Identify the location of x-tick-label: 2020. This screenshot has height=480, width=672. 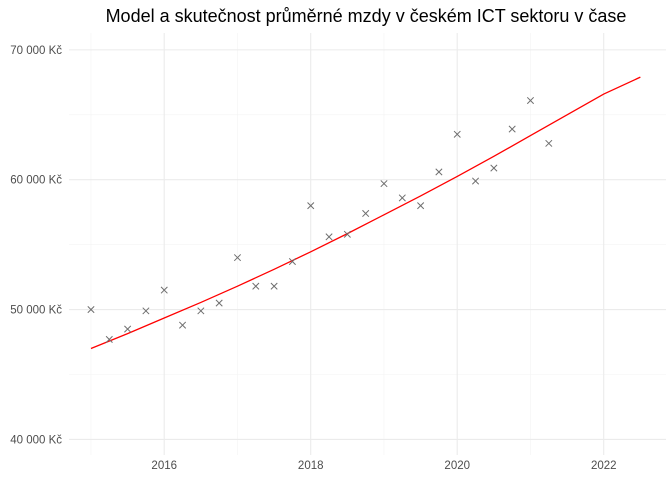
(457, 466).